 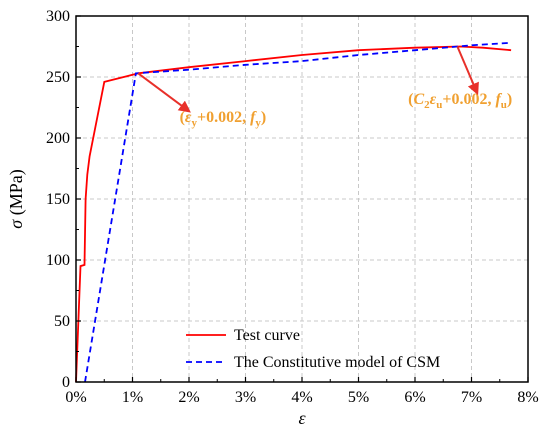 I want to click on yield-point-annotation: (εy+0.002, fy), so click(x=223, y=119).